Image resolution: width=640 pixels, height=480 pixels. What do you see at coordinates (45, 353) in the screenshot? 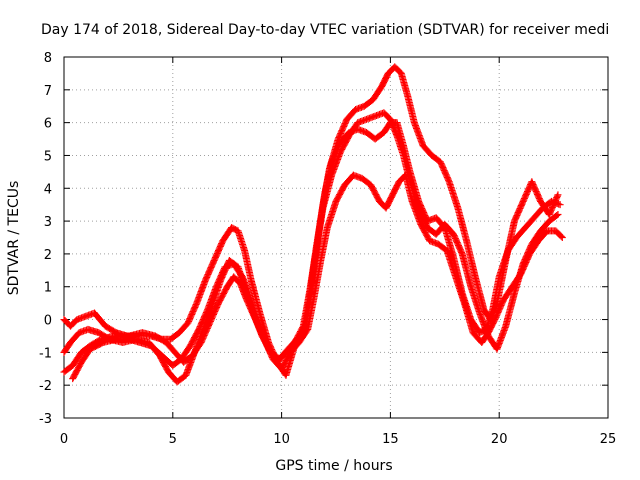
I see `y-tick-label: -1` at bounding box center [45, 353].